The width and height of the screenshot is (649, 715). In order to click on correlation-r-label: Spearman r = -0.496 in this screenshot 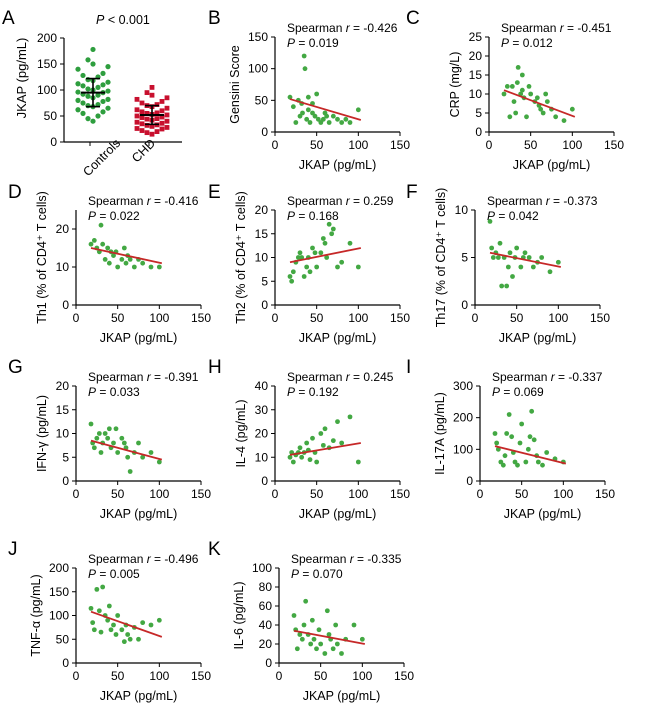, I will do `click(143, 559)`.